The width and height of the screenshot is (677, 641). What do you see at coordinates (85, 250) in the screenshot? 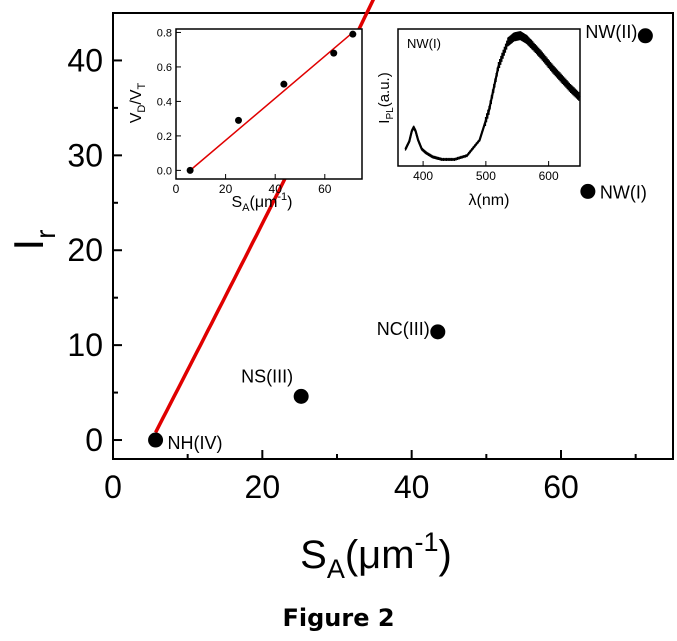
I see `main-y-tick-label: 20` at bounding box center [85, 250].